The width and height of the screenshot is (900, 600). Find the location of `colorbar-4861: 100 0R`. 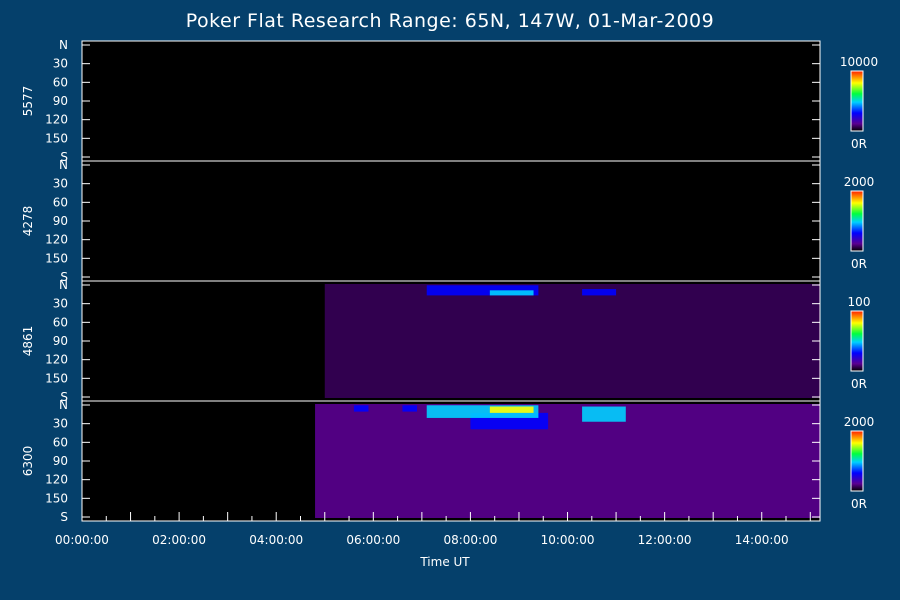

colorbar-4861: 100 0R is located at coordinates (859, 343).